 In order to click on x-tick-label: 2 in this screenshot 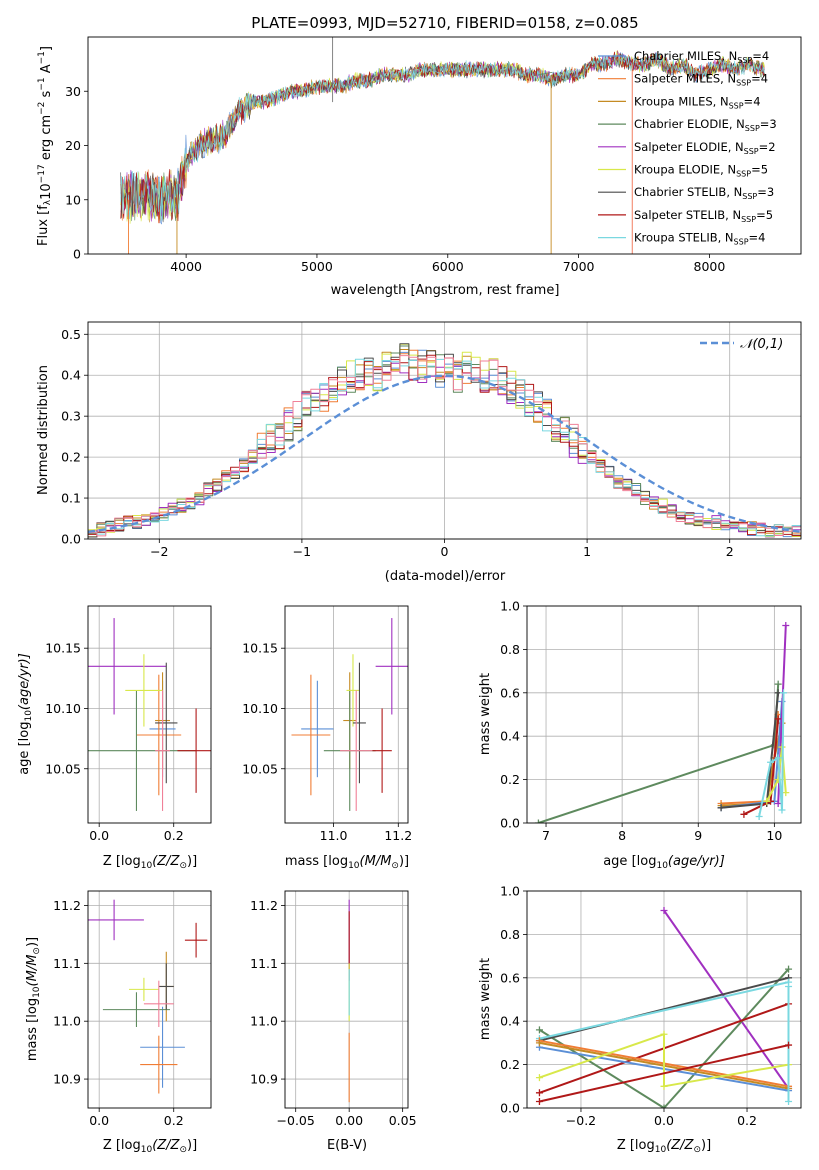, I will do `click(730, 551)`.